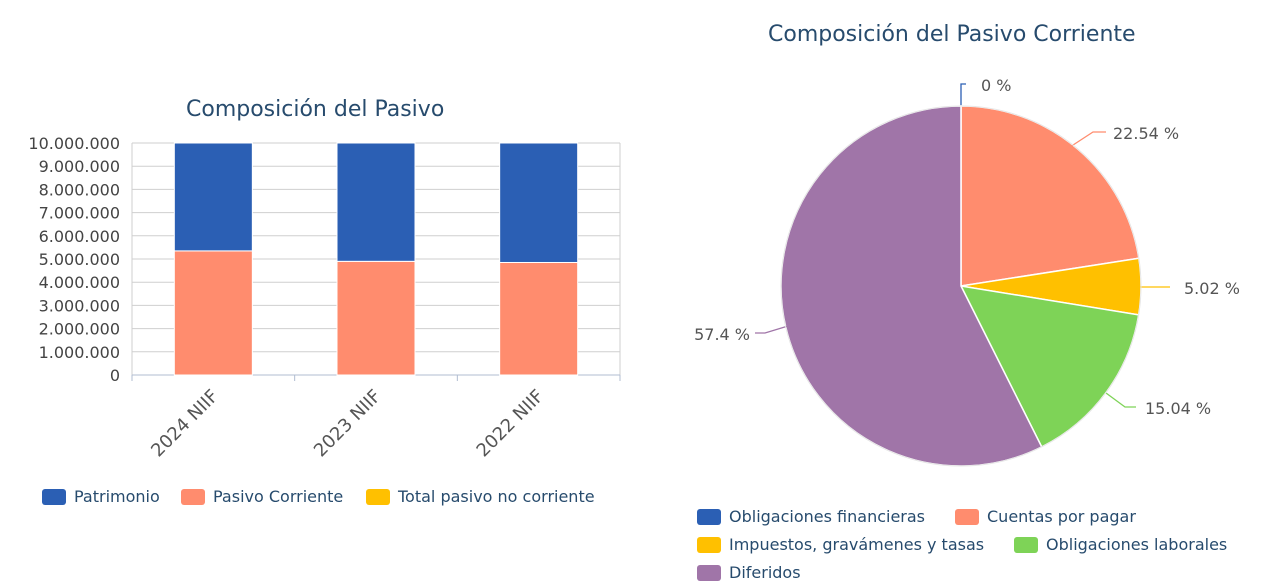 This screenshot has width=1267, height=588. Describe the element at coordinates (996, 85) in the screenshot. I see `pie-data-label: 0 %` at that location.